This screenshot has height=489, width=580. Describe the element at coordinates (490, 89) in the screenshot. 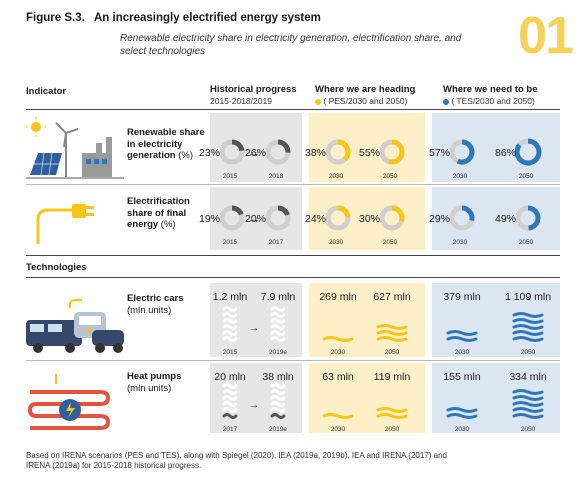

I see `need-header: Where we need to be` at that location.